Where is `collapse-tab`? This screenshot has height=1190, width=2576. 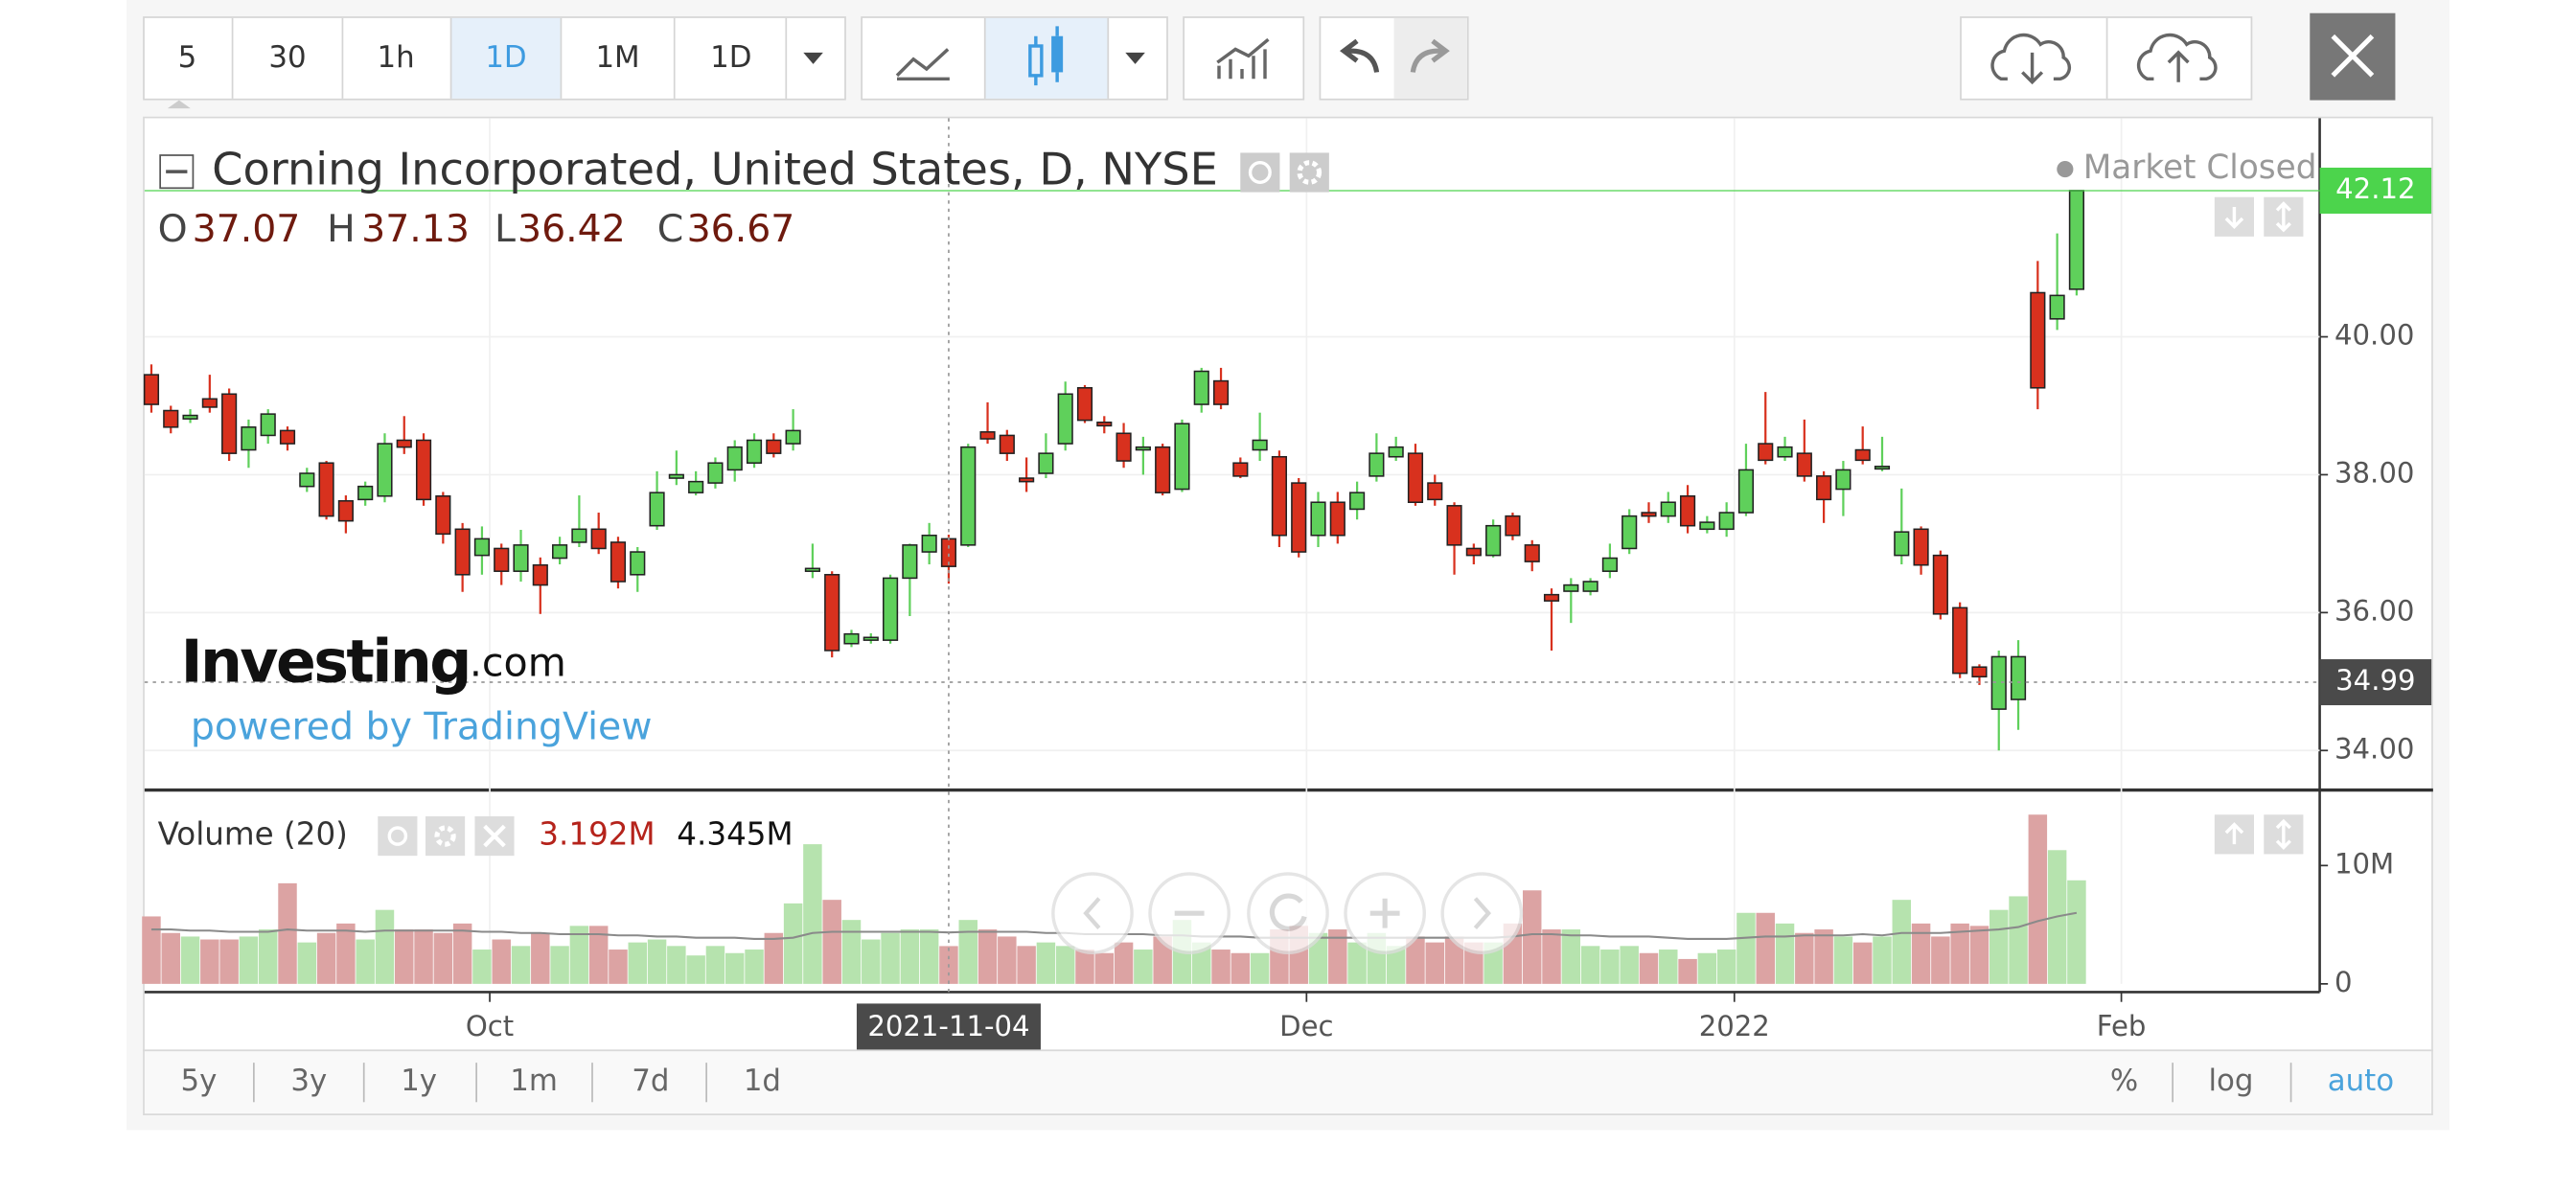
collapse-tab is located at coordinates (179, 105).